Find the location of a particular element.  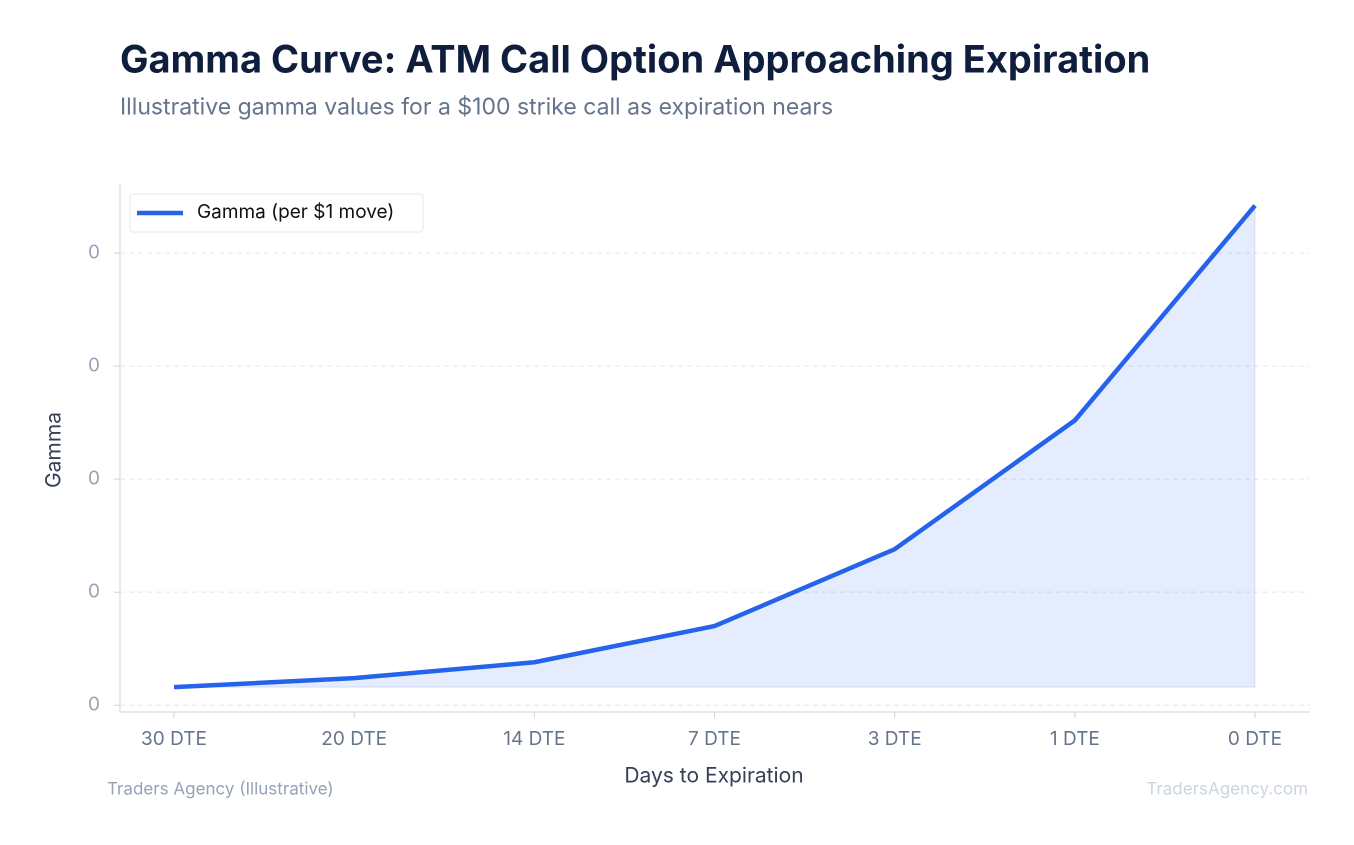

x-tick-label: 20 DTE is located at coordinates (354, 738).